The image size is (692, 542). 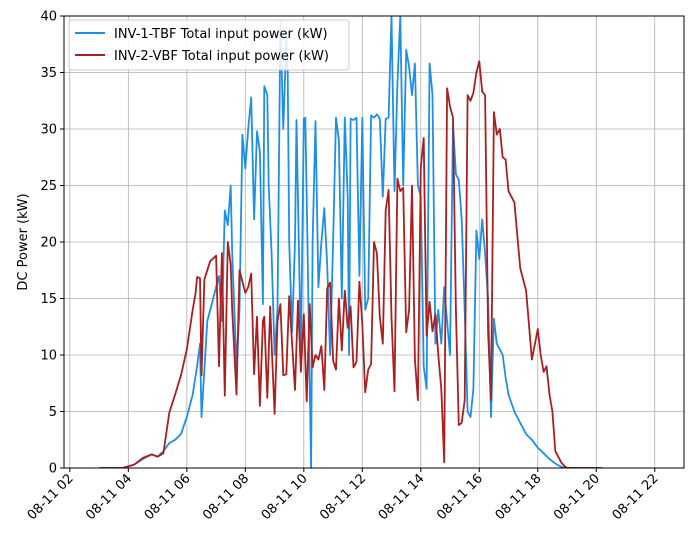 What do you see at coordinates (402, 497) in the screenshot?
I see `x-tick-label: 08-11 14` at bounding box center [402, 497].